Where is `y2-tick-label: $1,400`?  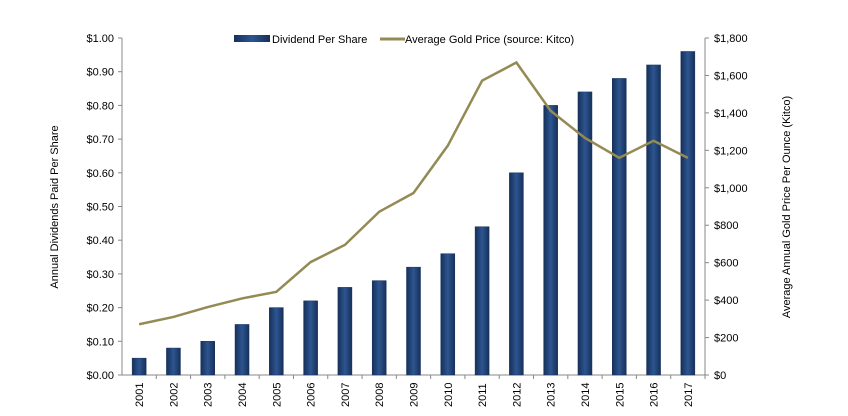
y2-tick-label: $1,400 is located at coordinates (731, 114).